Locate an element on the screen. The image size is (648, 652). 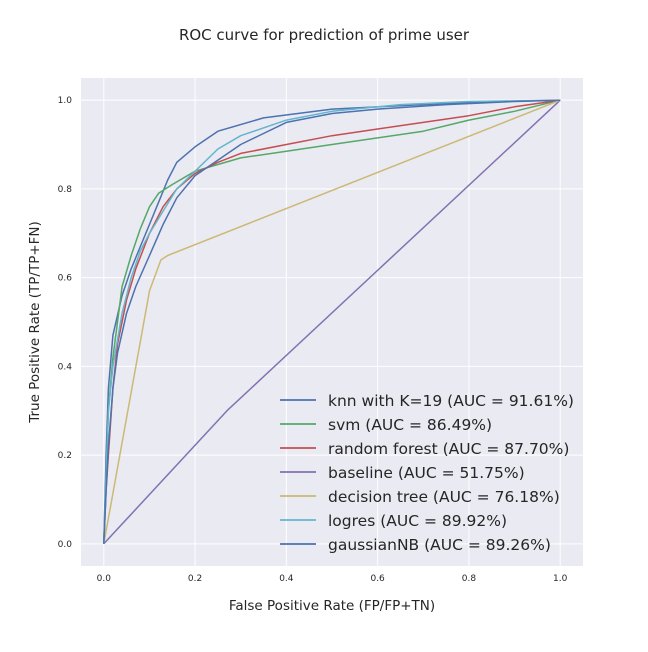
y-tick-label: 0.2 is located at coordinates (65, 456).